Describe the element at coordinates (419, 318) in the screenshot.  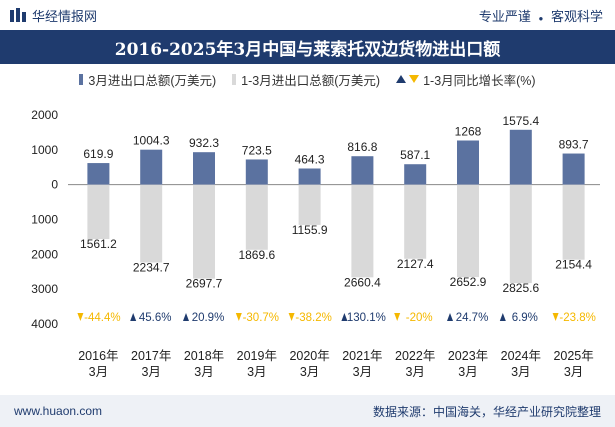
I see `rate-value-label: -20%` at that location.